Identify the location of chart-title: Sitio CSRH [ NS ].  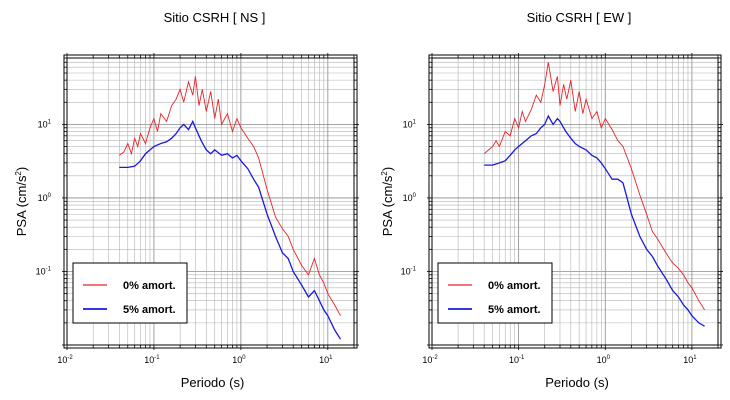
(215, 17).